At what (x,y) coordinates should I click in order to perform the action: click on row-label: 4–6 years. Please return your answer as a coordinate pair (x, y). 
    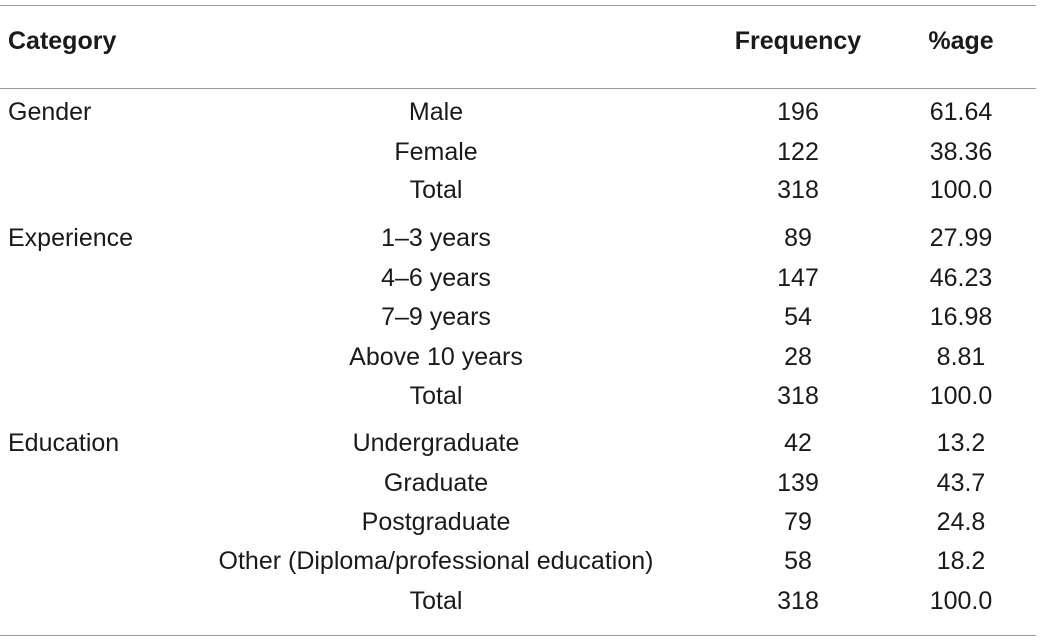
    Looking at the image, I should click on (436, 278).